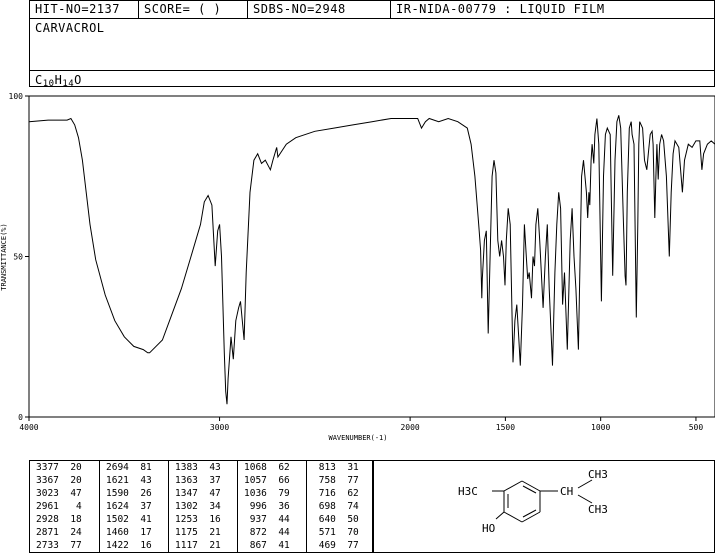  I want to click on peak-table-row: 1036 79, so click(267, 493).